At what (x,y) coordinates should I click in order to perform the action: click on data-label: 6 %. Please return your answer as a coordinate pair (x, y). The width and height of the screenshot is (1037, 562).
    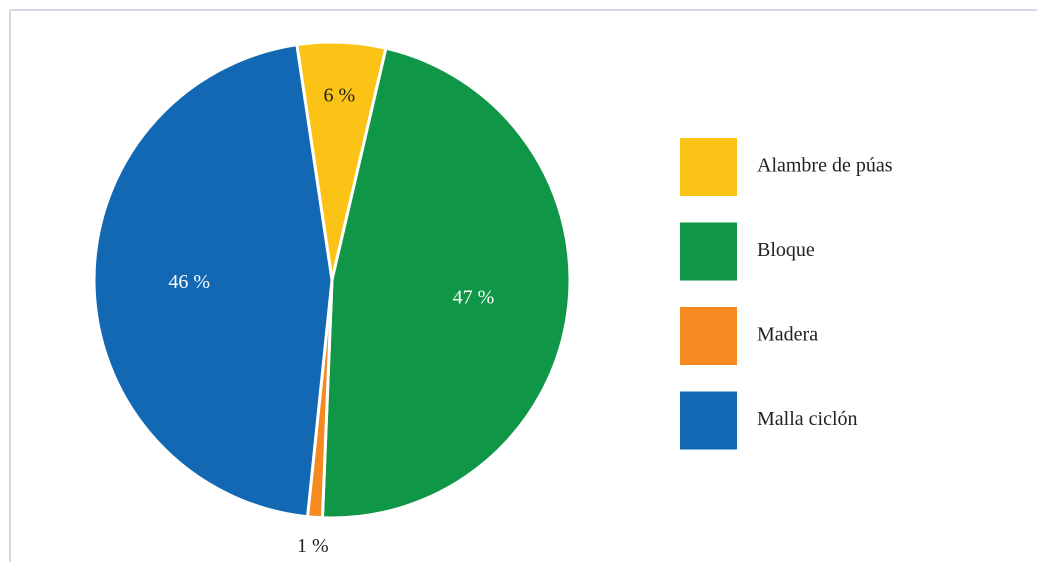
    Looking at the image, I should click on (340, 95).